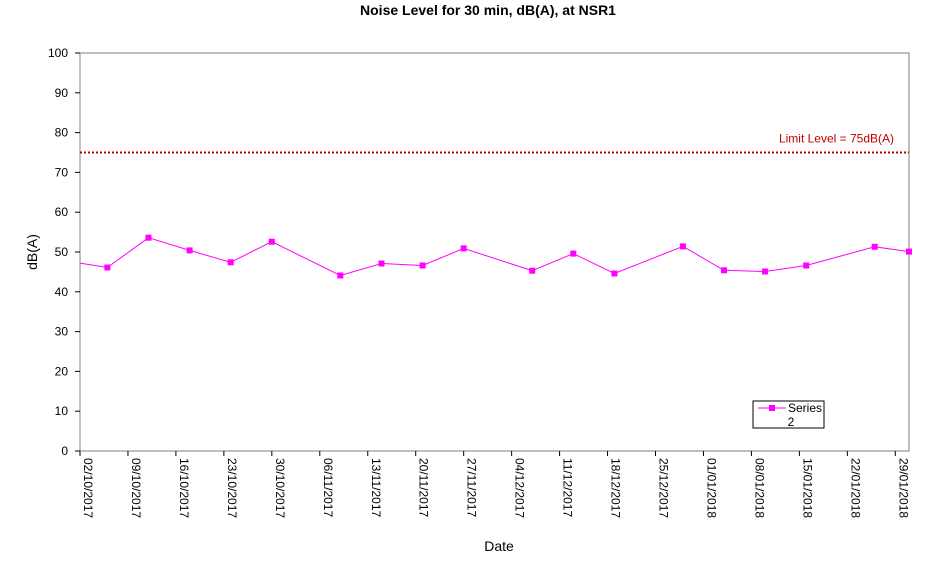 The height and width of the screenshot is (579, 934). I want to click on y-tick-label: 70, so click(62, 172).